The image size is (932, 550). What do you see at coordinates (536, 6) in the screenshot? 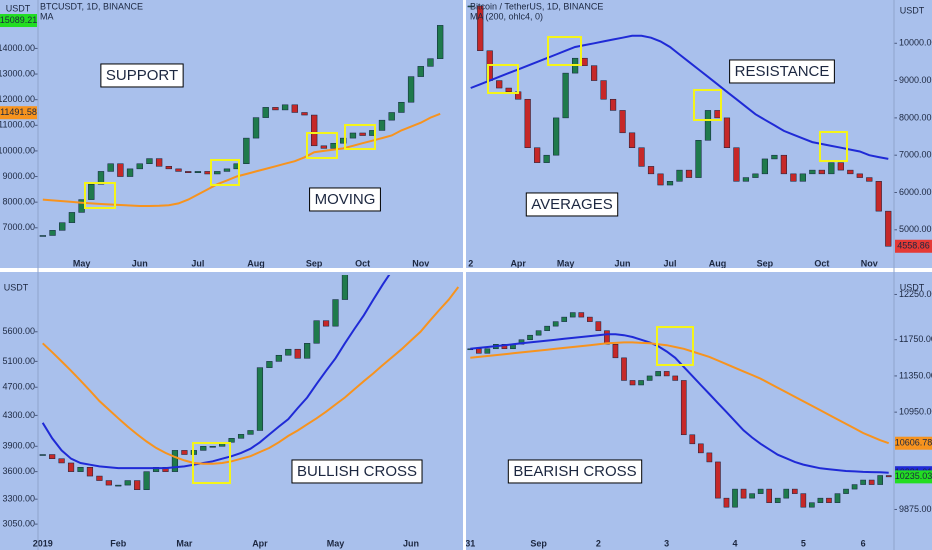
I see `legend-text: Bitcoin / TetherUS, 1D, BINANCE` at bounding box center [536, 6].